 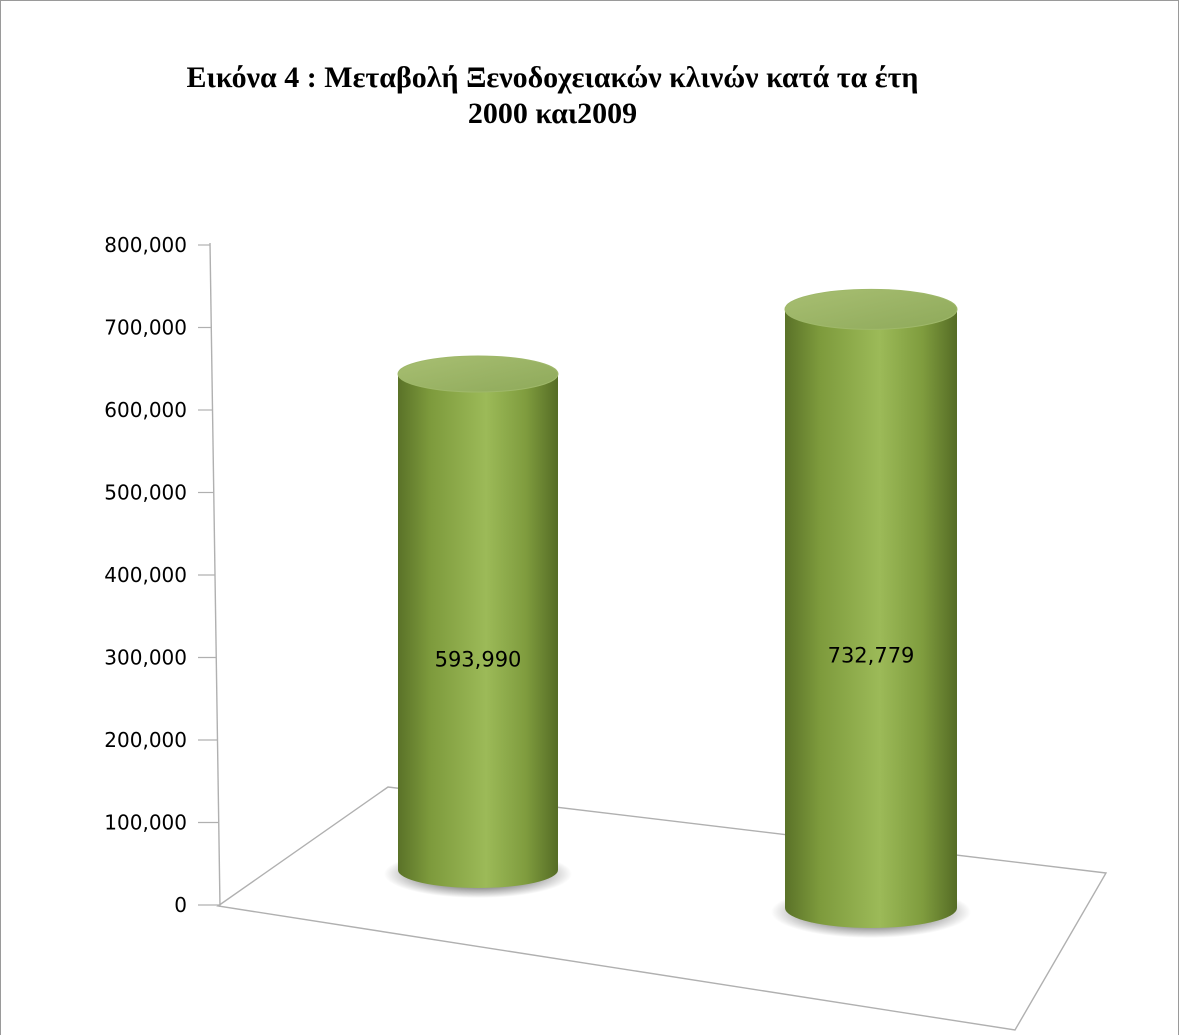 I want to click on chart-title-line-2: 2000 και2009, so click(x=552, y=113).